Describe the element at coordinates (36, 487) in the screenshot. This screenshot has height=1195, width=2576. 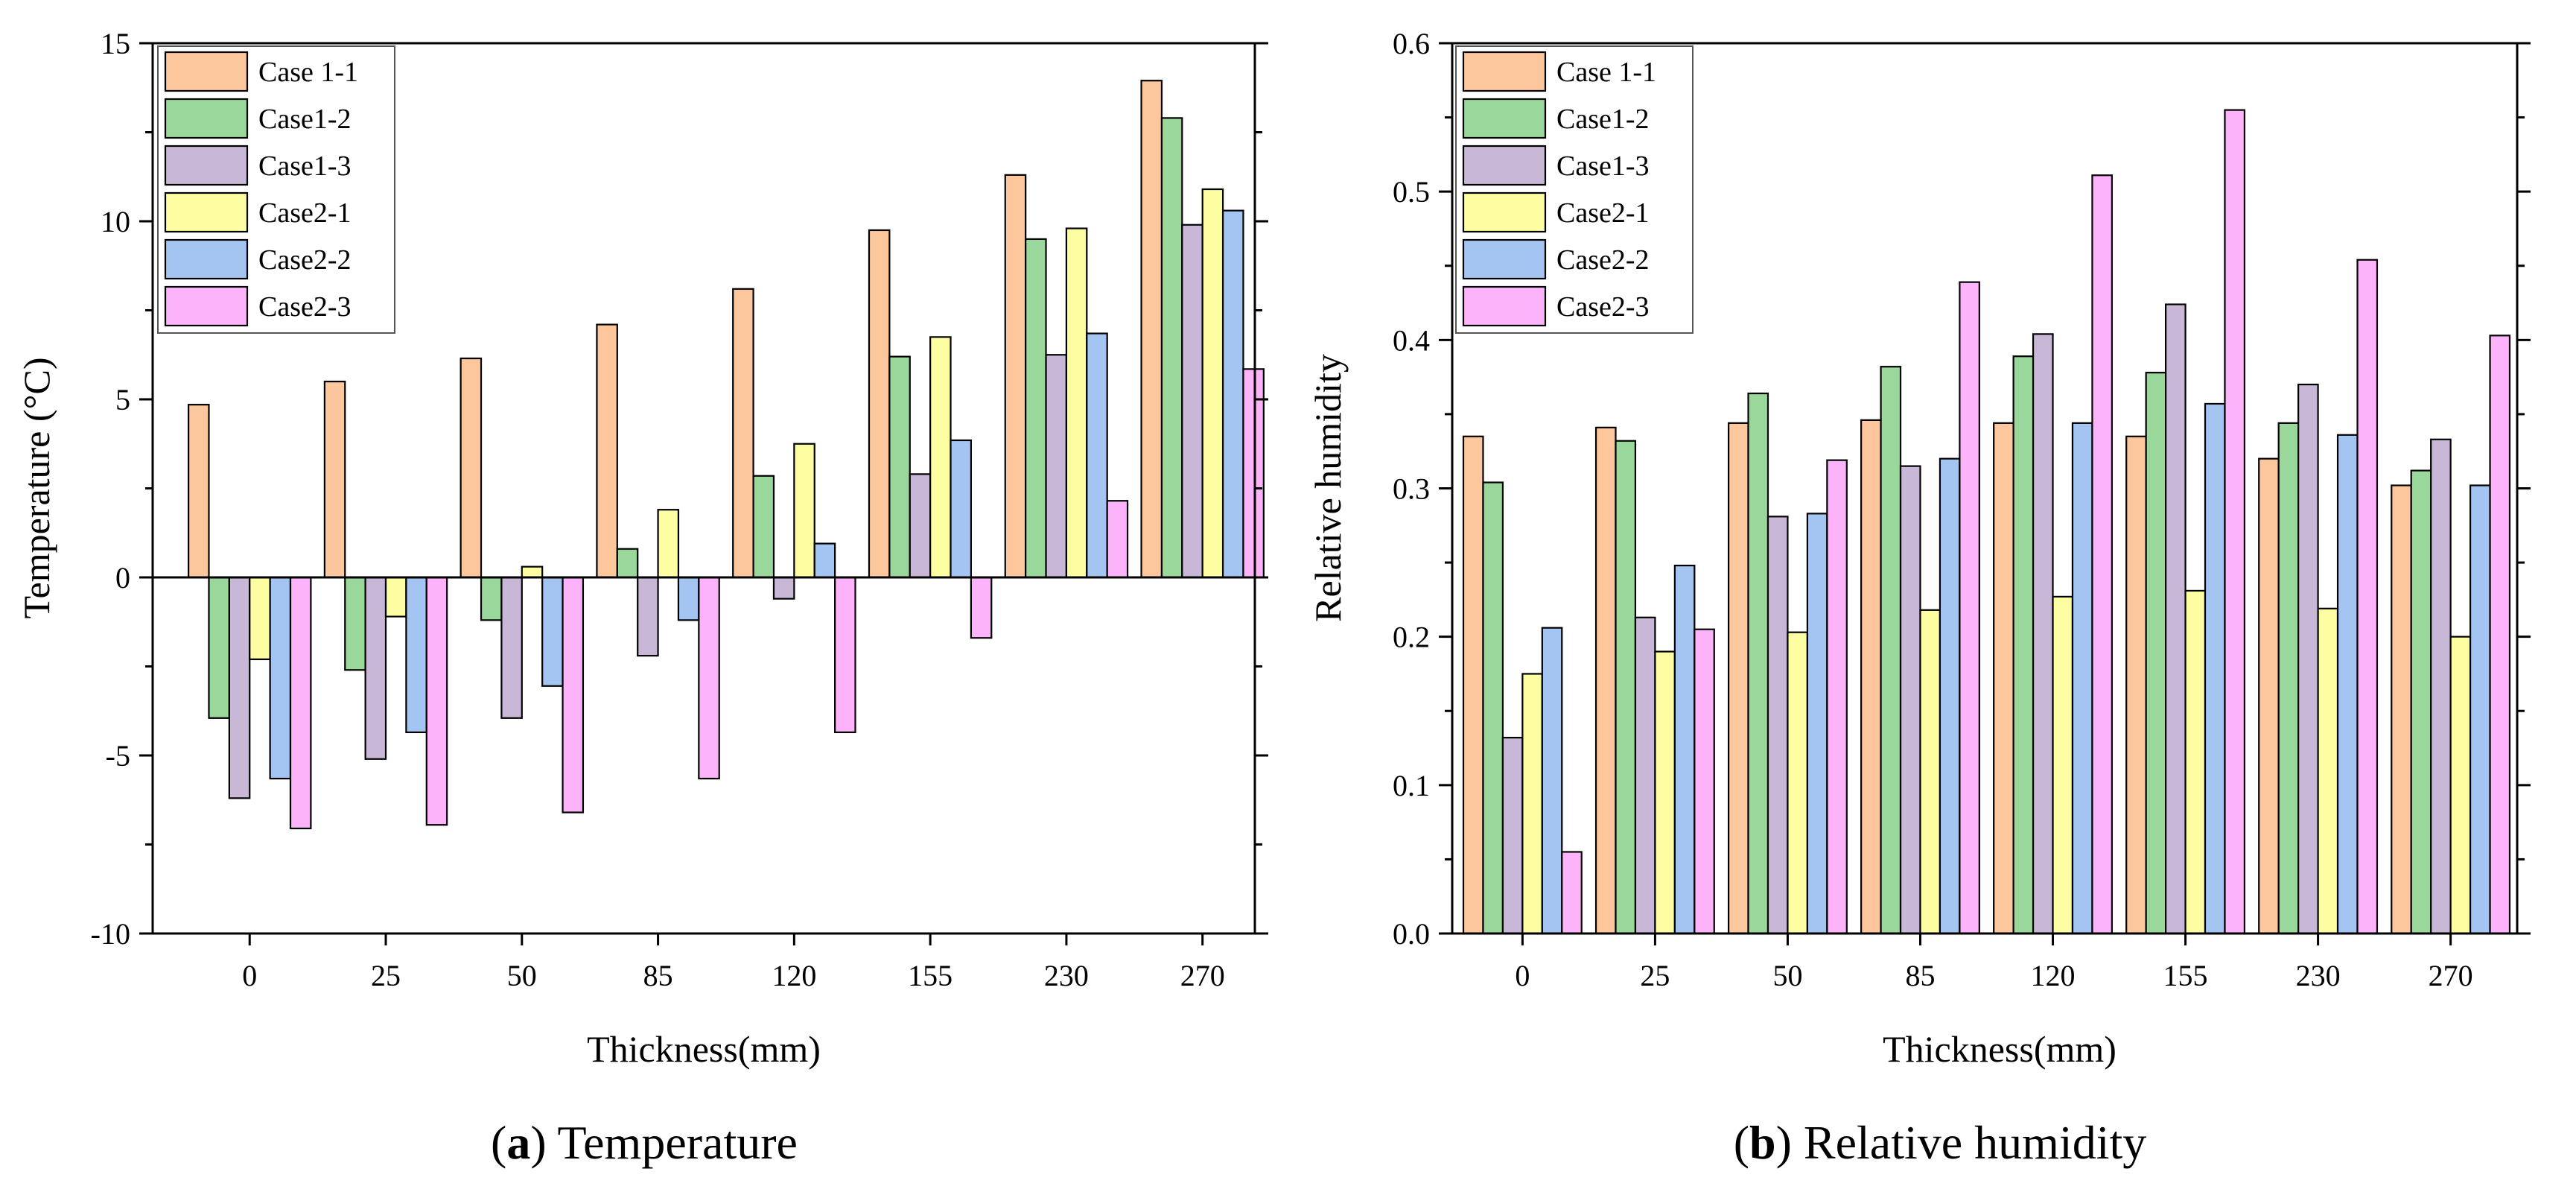
I see `temperature-y-axis-label: Temperature (°C)` at that location.